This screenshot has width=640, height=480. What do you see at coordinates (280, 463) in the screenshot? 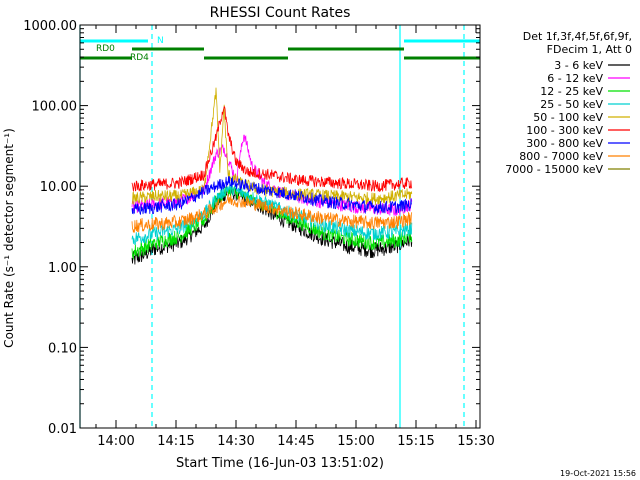
I see `x-axis-label: Start Time (16-Jun-03 13:51:02)` at bounding box center [280, 463].